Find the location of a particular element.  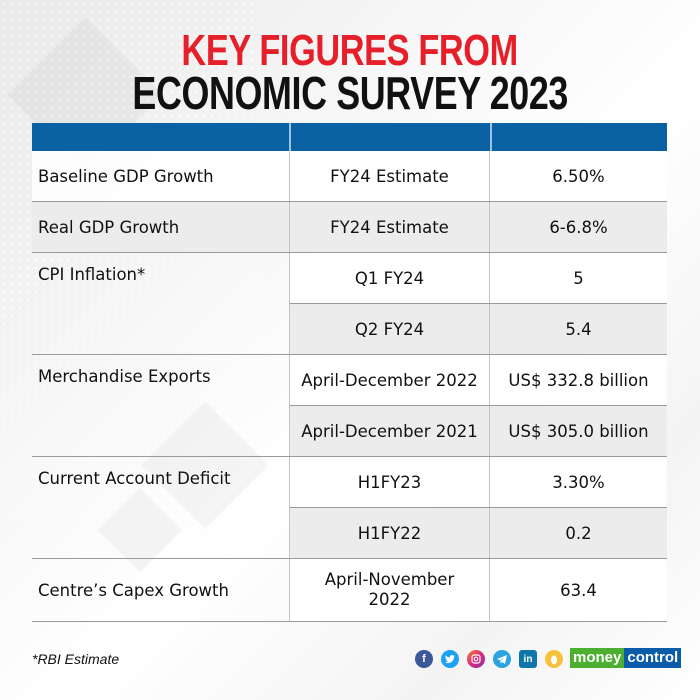

linkedin-icon: in is located at coordinates (528, 659).